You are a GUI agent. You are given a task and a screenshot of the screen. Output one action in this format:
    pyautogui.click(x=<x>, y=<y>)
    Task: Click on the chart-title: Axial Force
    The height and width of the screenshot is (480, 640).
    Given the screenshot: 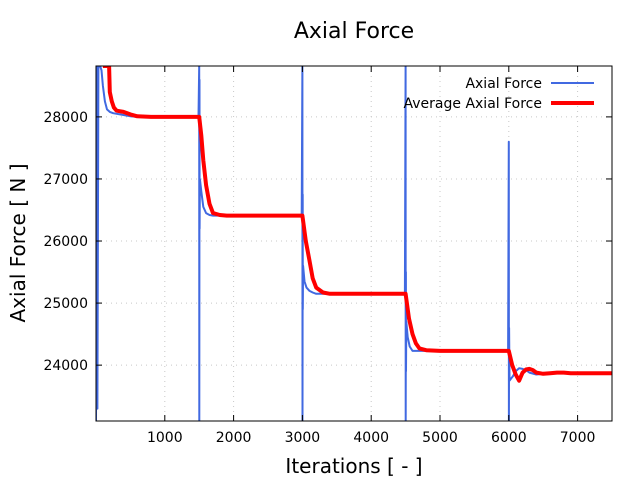 What is the action you would take?
    pyautogui.click(x=354, y=31)
    